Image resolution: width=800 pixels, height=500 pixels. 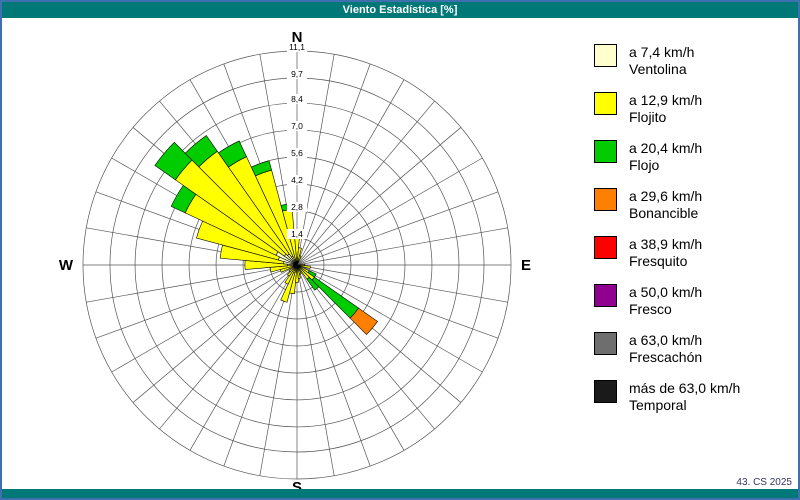 I want to click on legend-class-name: Ventolina, so click(x=658, y=69).